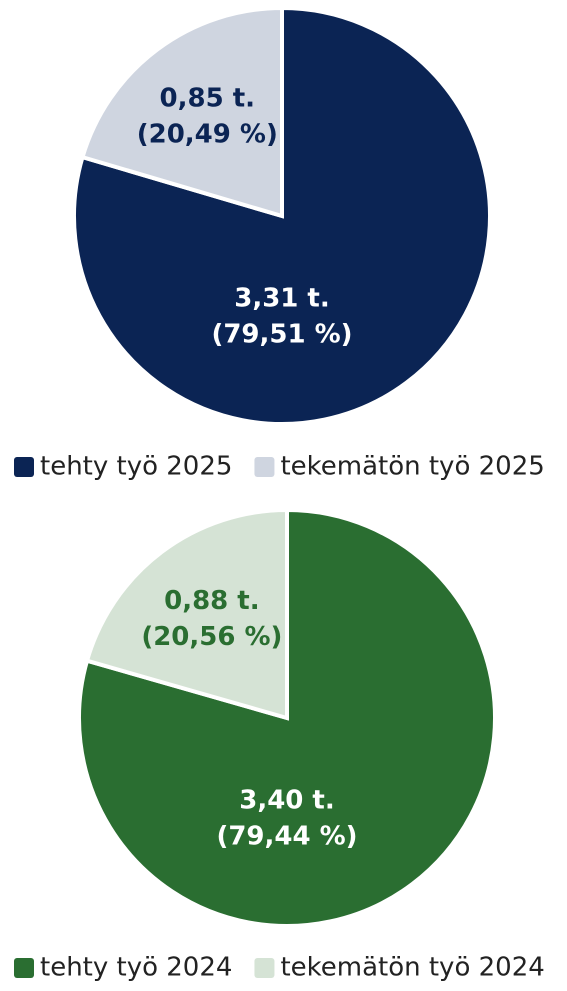  Describe the element at coordinates (412, 467) in the screenshot. I see `legend-label: tekemätön työ 2025` at that location.